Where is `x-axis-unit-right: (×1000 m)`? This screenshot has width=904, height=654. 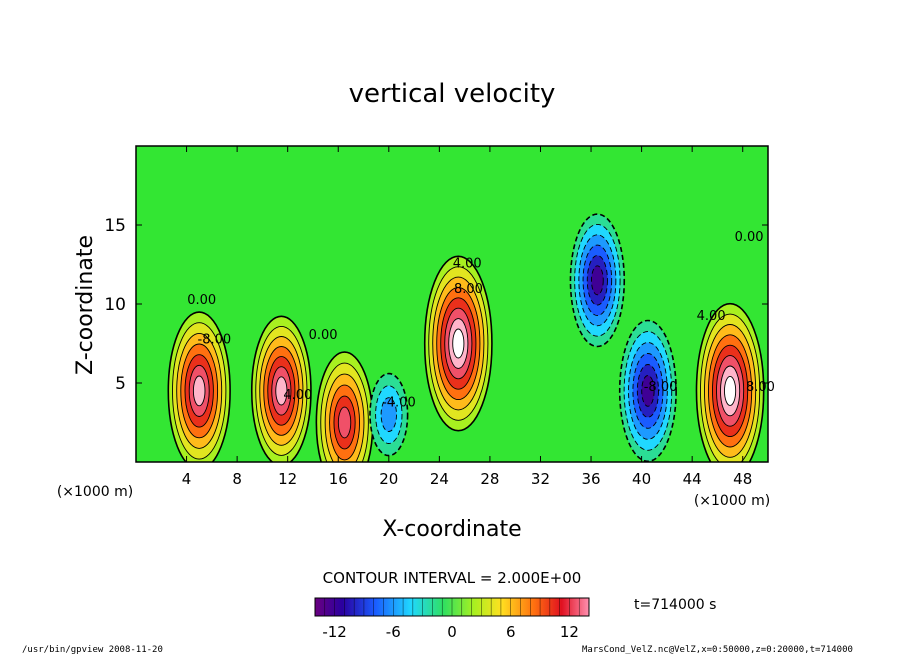
x-axis-unit-right: (×1000 m) is located at coordinates (732, 501).